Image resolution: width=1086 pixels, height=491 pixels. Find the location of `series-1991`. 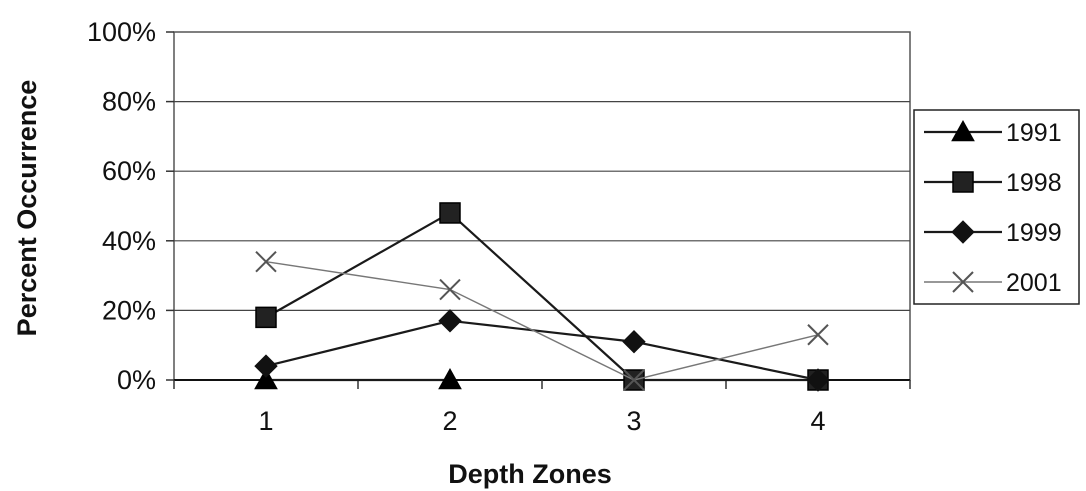

series-1991 is located at coordinates (358, 378).